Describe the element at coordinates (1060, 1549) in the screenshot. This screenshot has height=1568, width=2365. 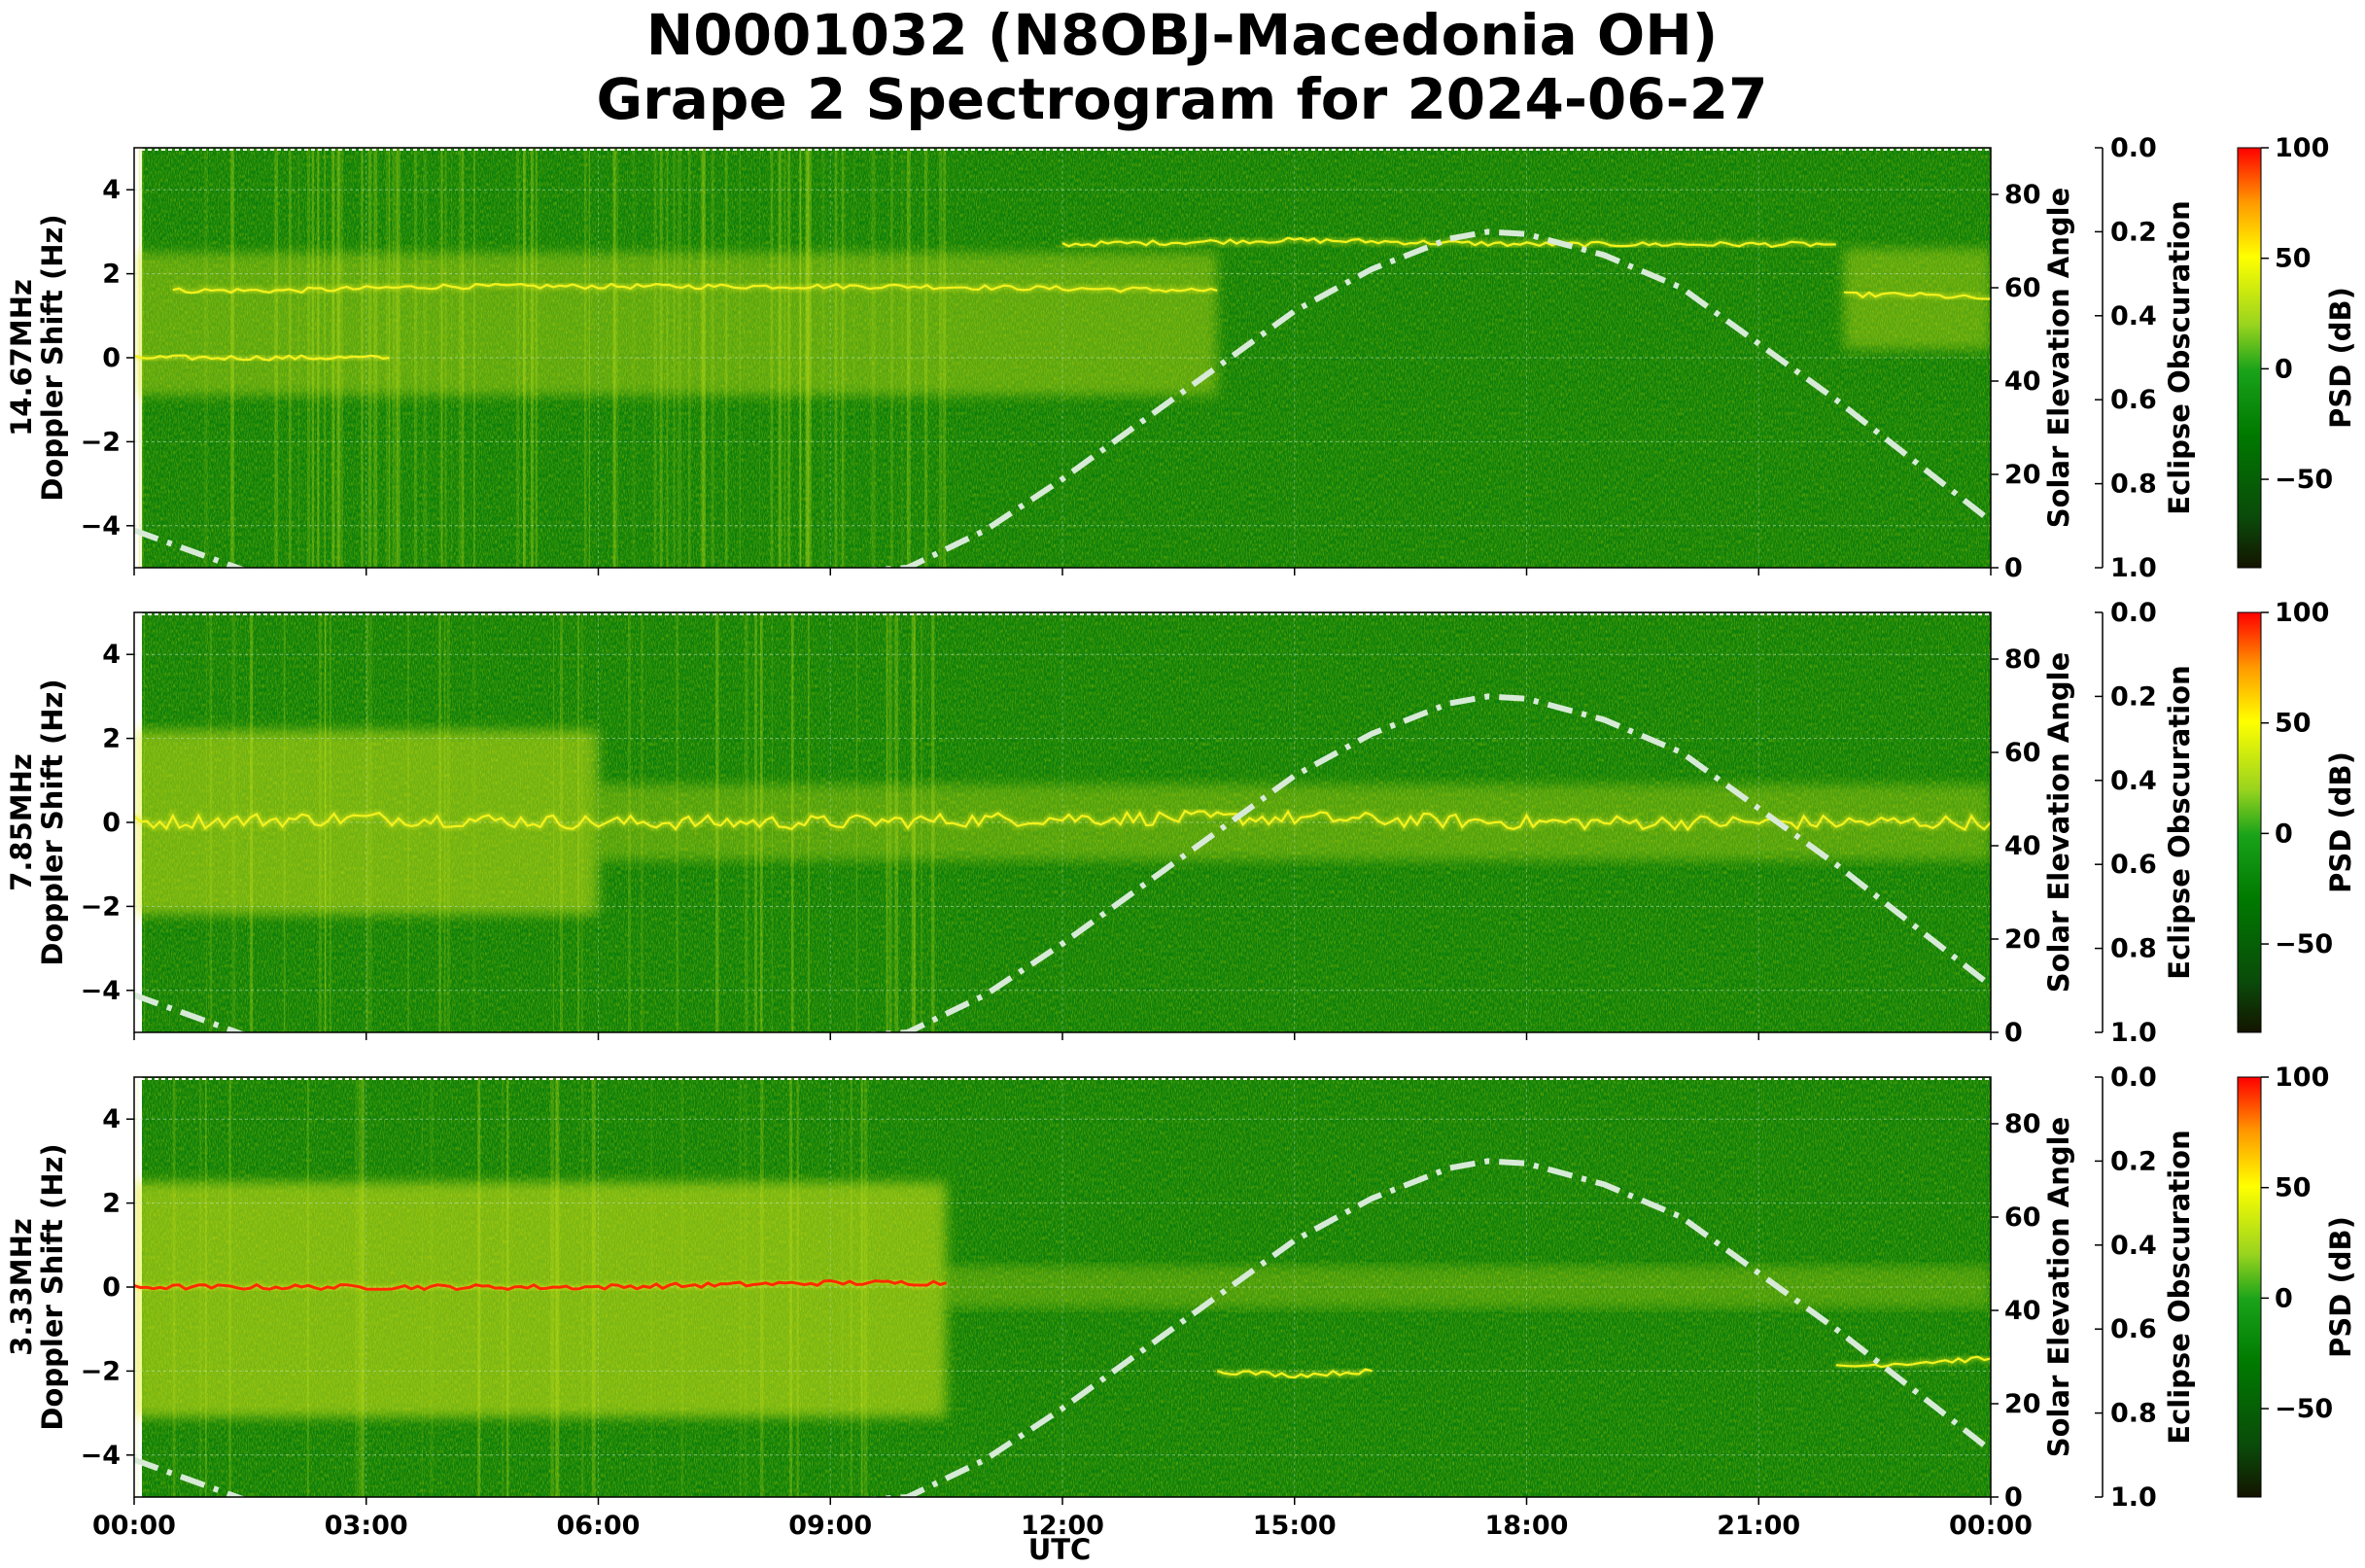
I see `x-axis-label: UTC` at that location.